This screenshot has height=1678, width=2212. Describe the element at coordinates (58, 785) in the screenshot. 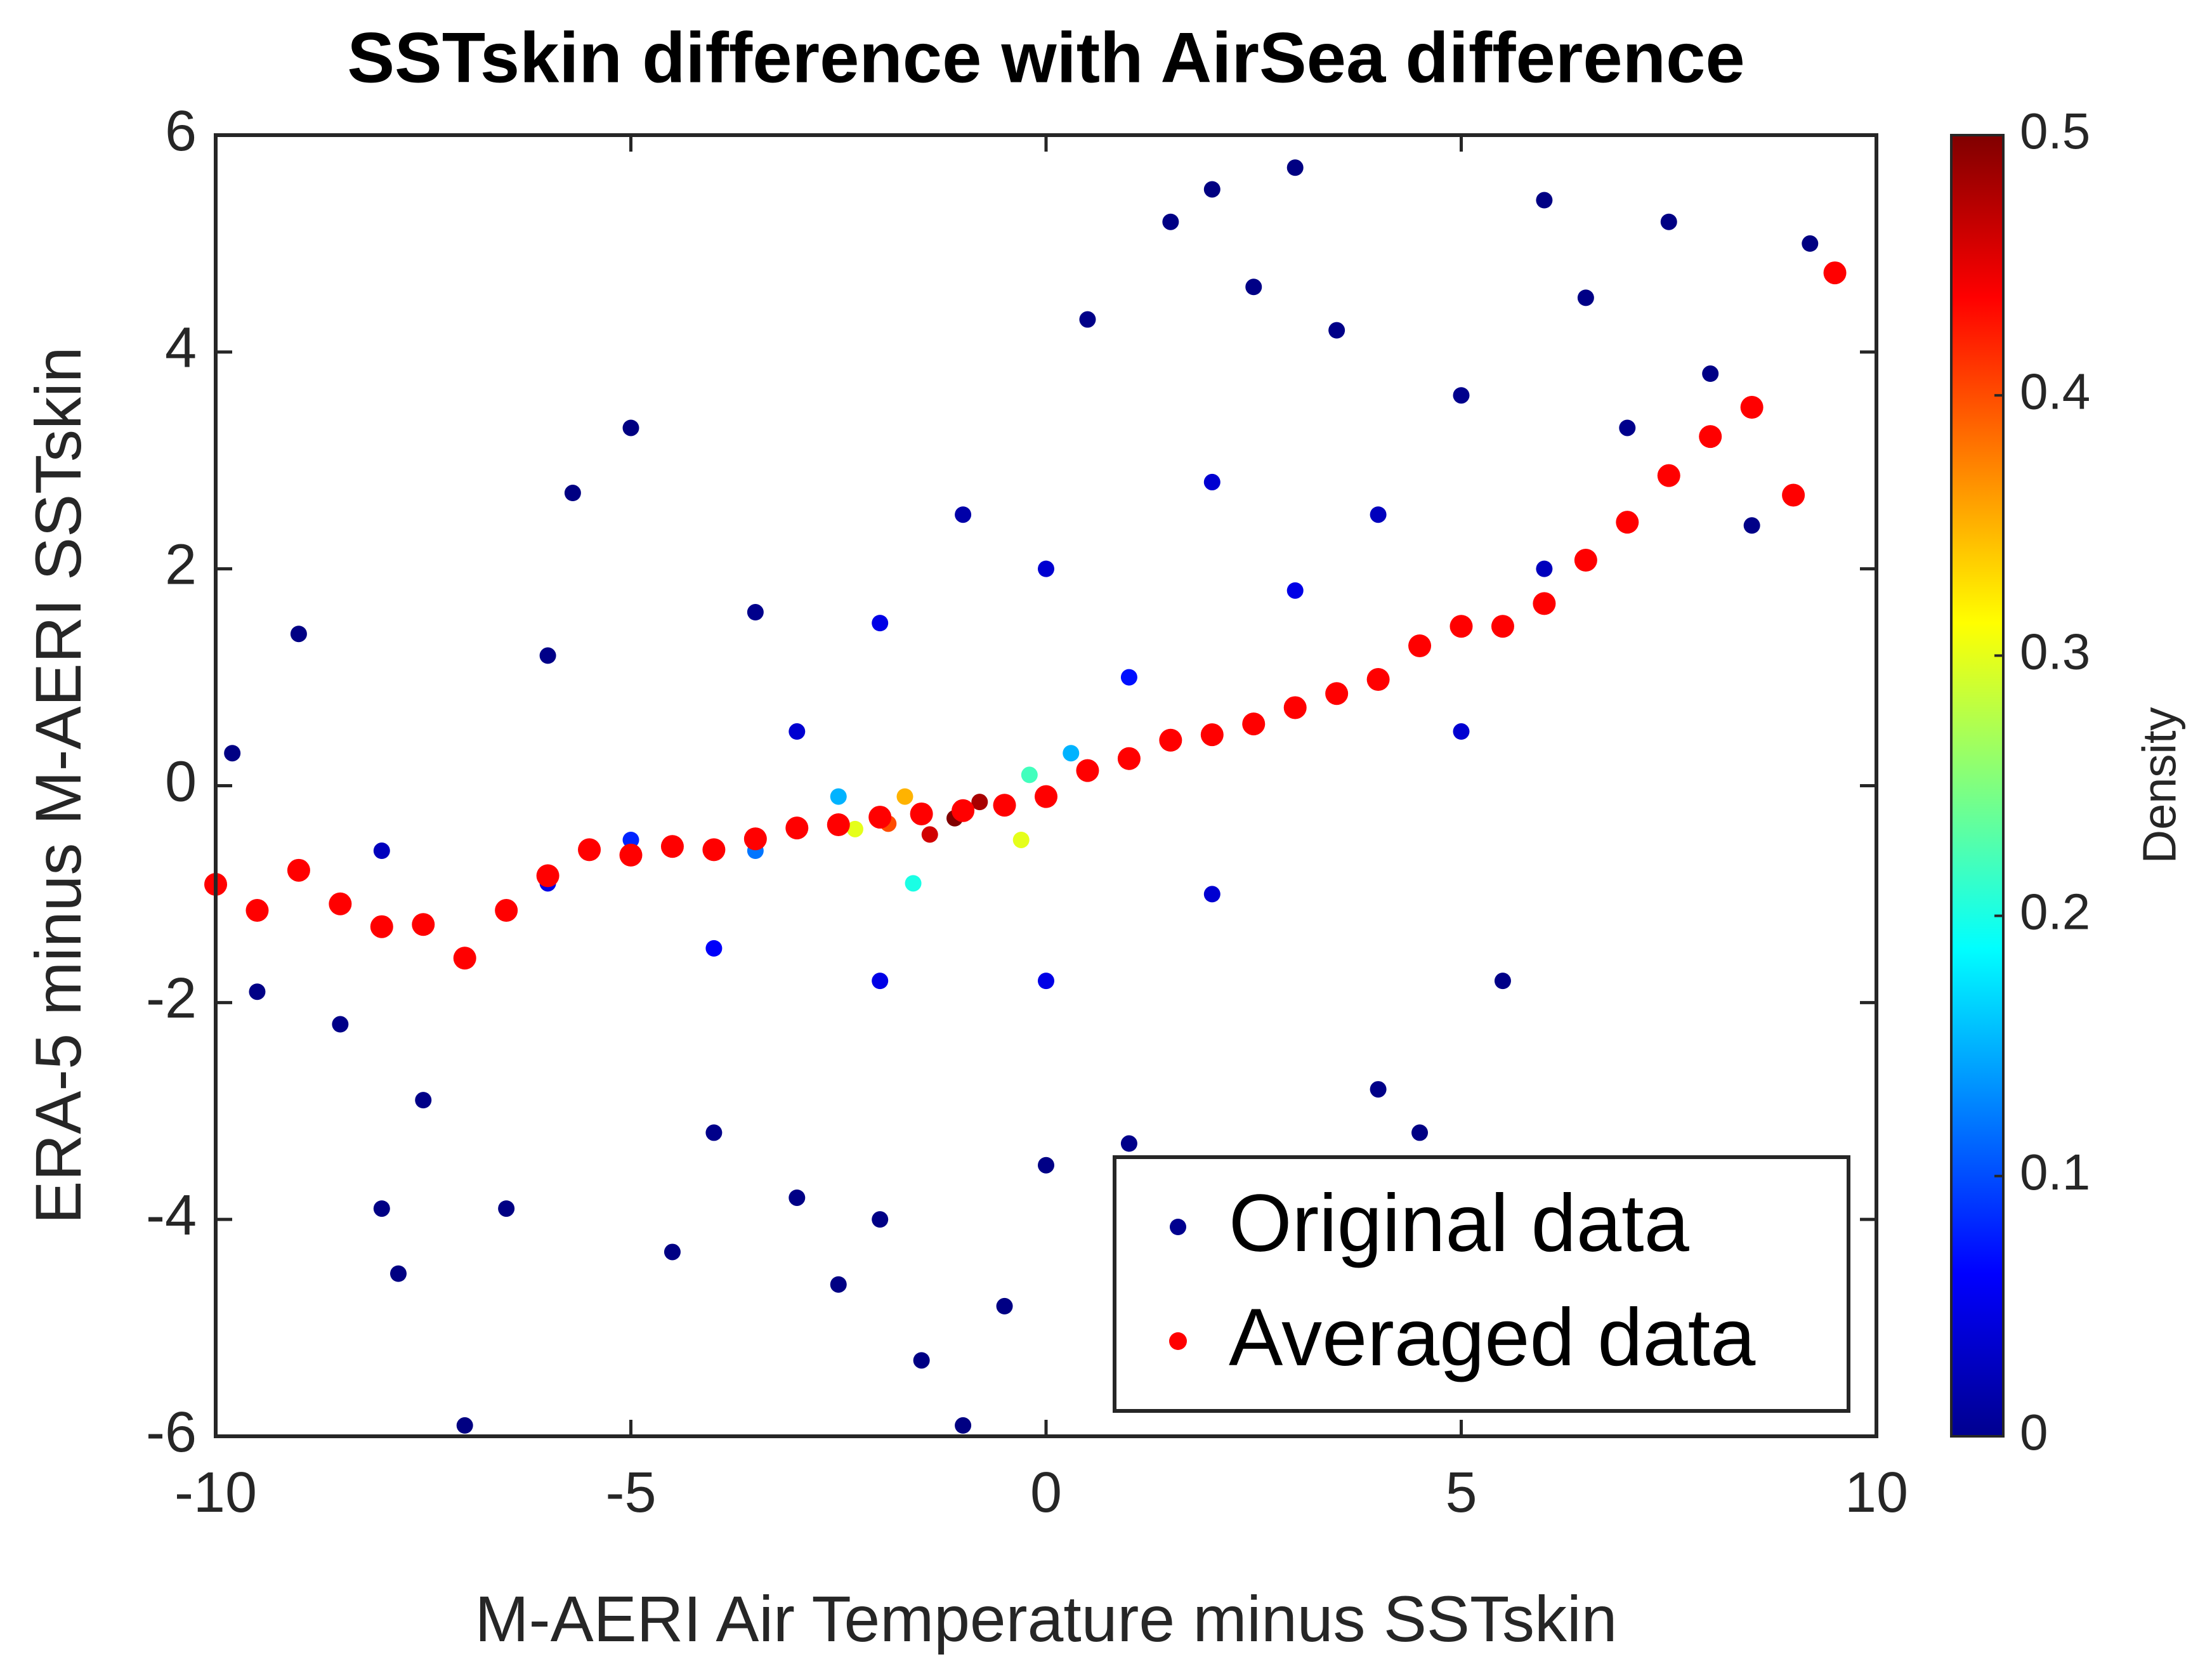

I see `y-axis-label: ERA-5 minus M-AERI SSTskin` at that location.